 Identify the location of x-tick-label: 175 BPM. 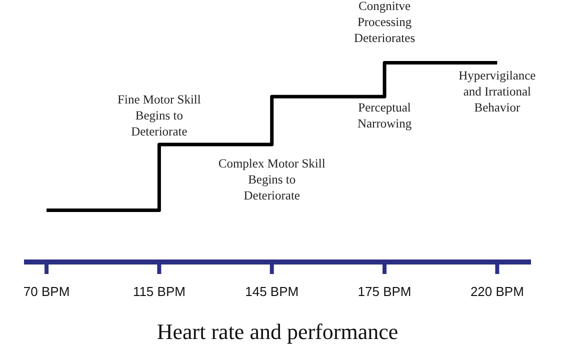
(385, 291).